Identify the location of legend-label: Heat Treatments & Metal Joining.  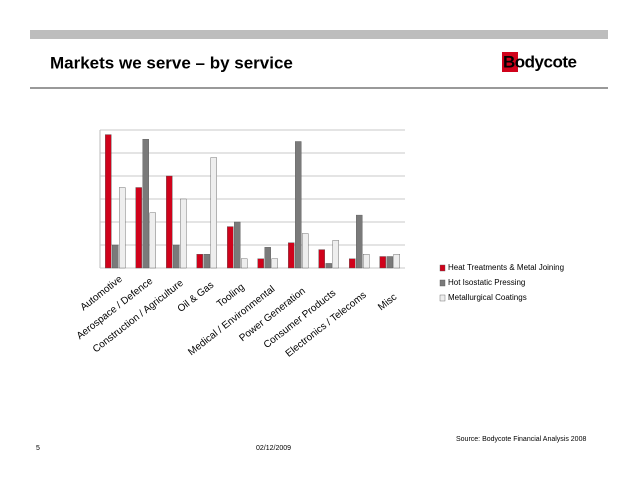
(506, 267).